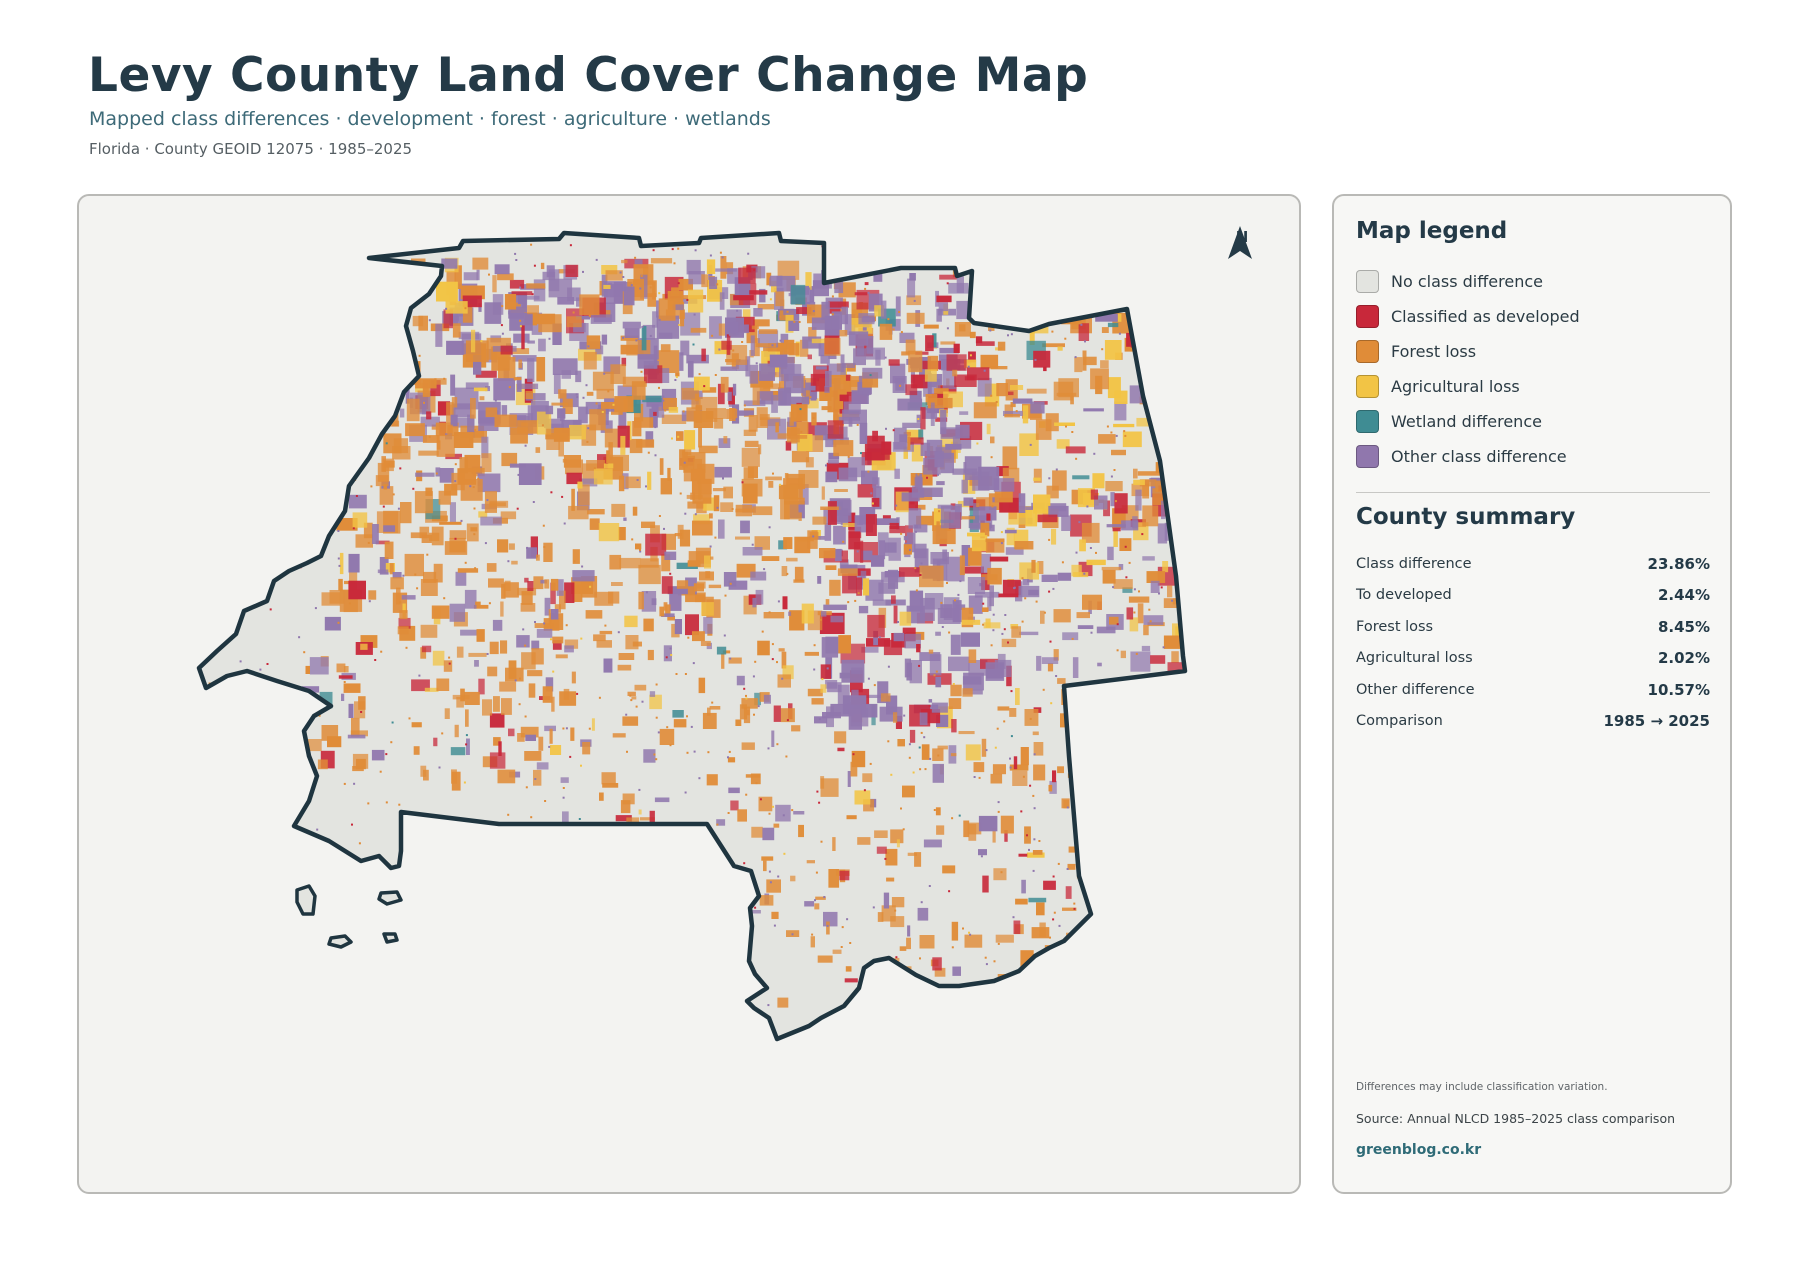 This screenshot has height=1273, width=1800. I want to click on islands, so click(349, 916).